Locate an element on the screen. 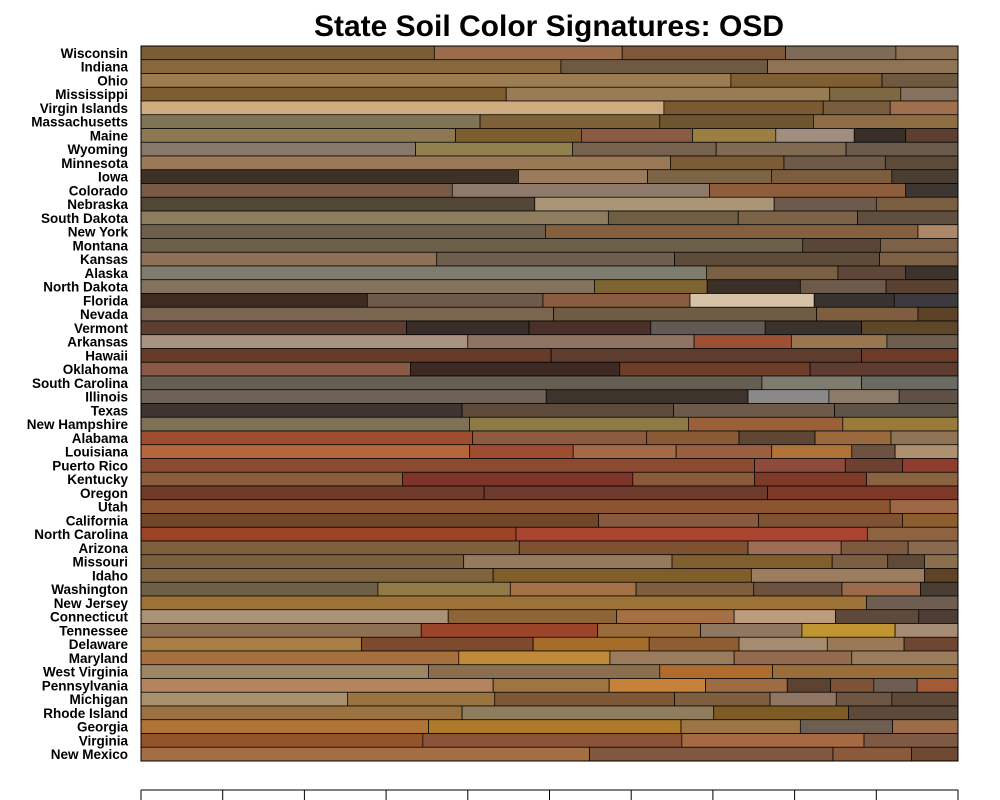 The height and width of the screenshot is (800, 1000). row-label: North Dakota is located at coordinates (85, 287).